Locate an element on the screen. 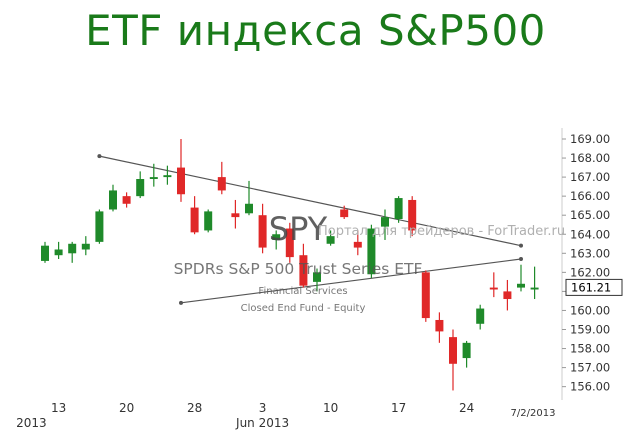 This screenshot has width=631, height=447. y-tick-label: 166.00 is located at coordinates (590, 196).